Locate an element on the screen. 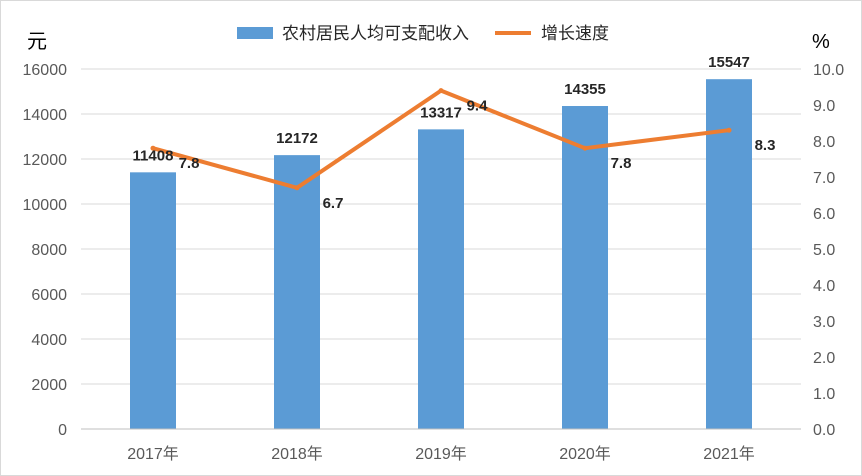 The width and height of the screenshot is (862, 476). growth-line is located at coordinates (441, 139).